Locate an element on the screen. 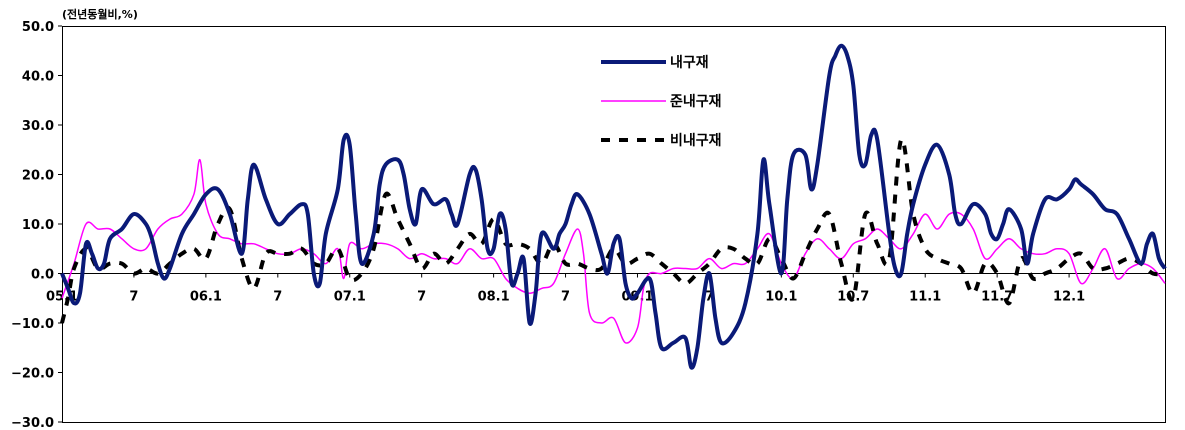  x-tick-label: 10.7 is located at coordinates (853, 297).